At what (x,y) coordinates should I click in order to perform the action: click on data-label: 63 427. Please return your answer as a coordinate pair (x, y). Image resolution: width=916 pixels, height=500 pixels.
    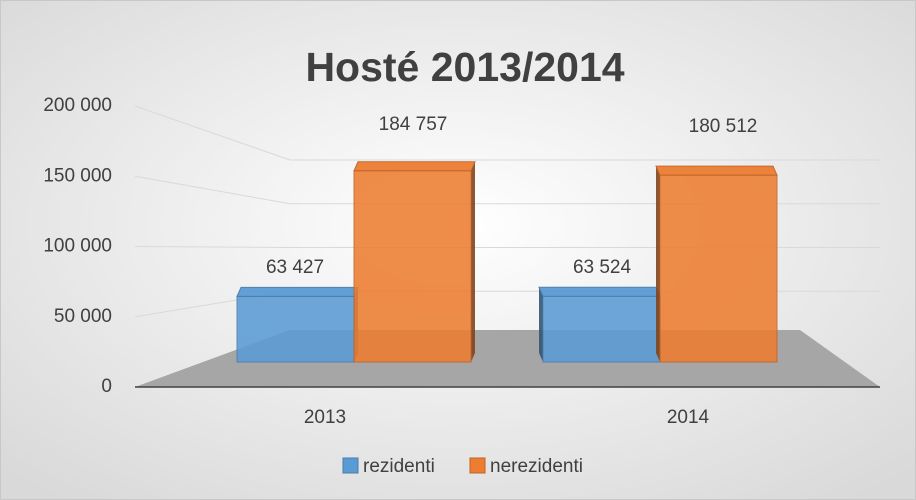
    Looking at the image, I should click on (295, 267).